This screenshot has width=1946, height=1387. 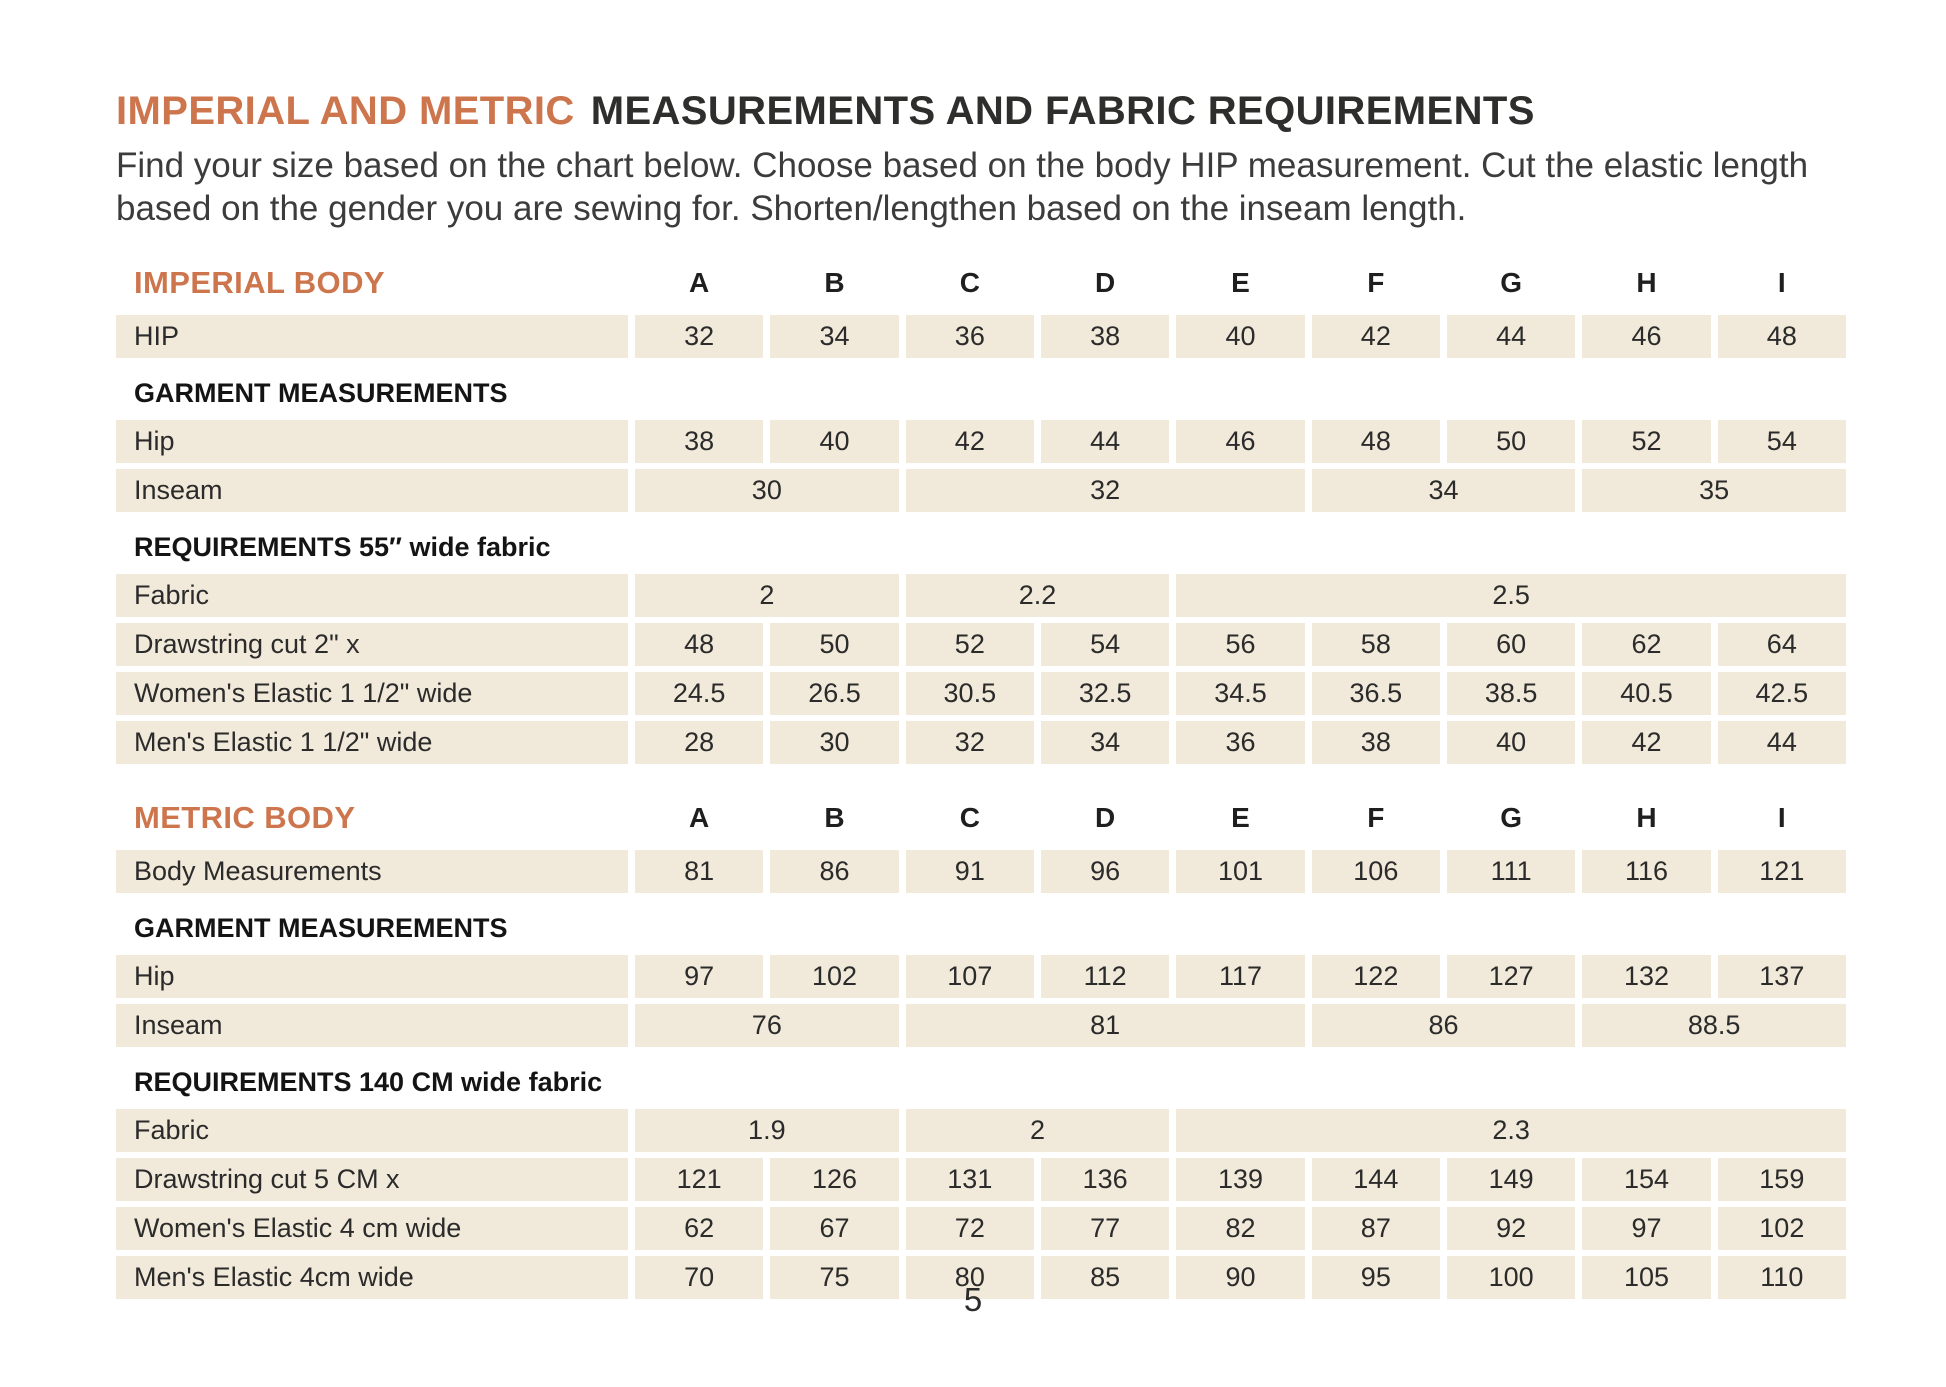 I want to click on table-cell: 28, so click(x=699, y=742).